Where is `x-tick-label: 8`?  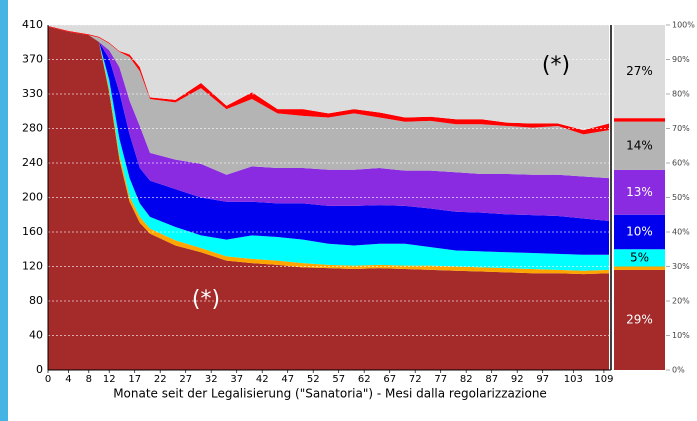
x-tick-label: 8 is located at coordinates (89, 379).